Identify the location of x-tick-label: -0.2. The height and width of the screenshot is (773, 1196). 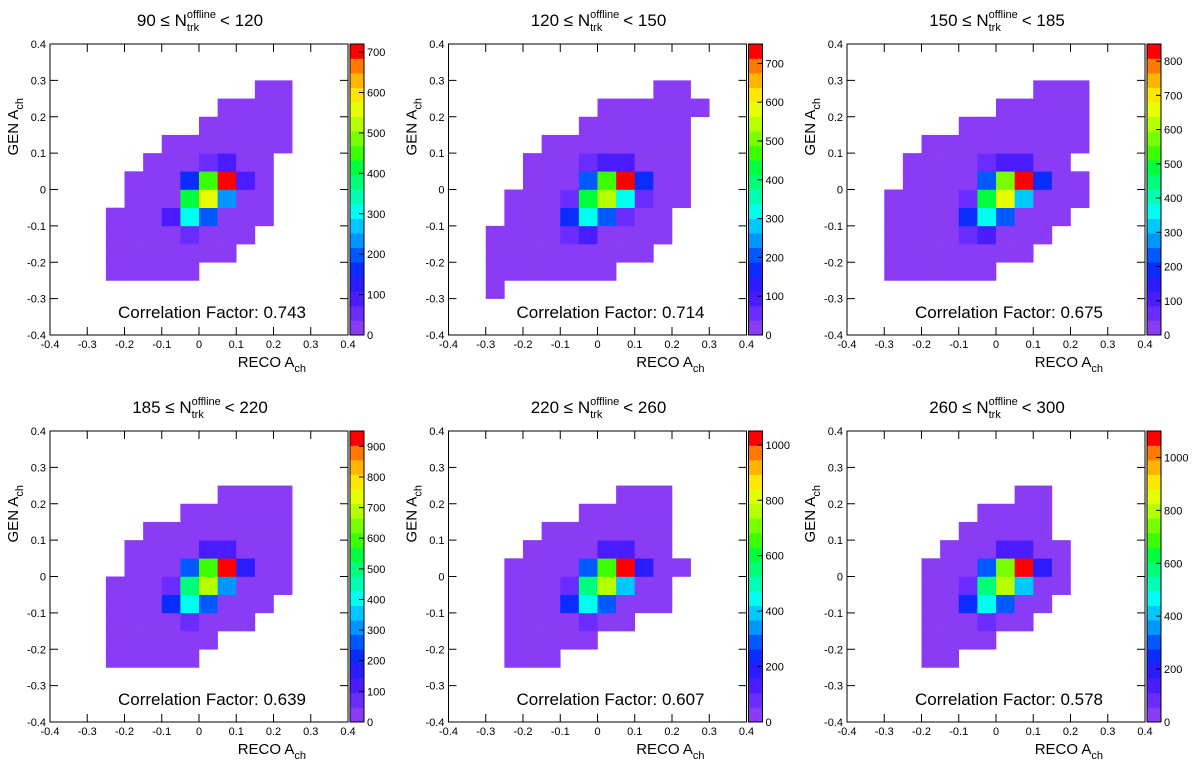
(523, 345).